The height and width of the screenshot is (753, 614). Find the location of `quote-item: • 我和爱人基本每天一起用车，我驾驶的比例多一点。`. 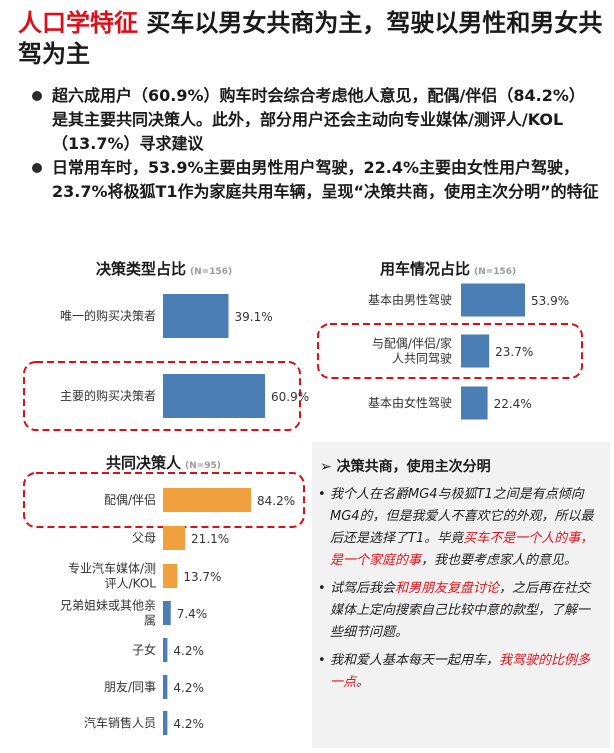

quote-item: • 我和爱人基本每天一起用车，我驾驶的比例多一点。 is located at coordinates (460, 672).